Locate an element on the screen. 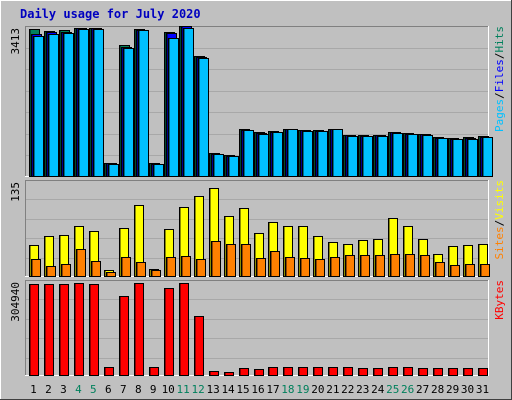  y-max-label: 3413 is located at coordinates (15, 41).